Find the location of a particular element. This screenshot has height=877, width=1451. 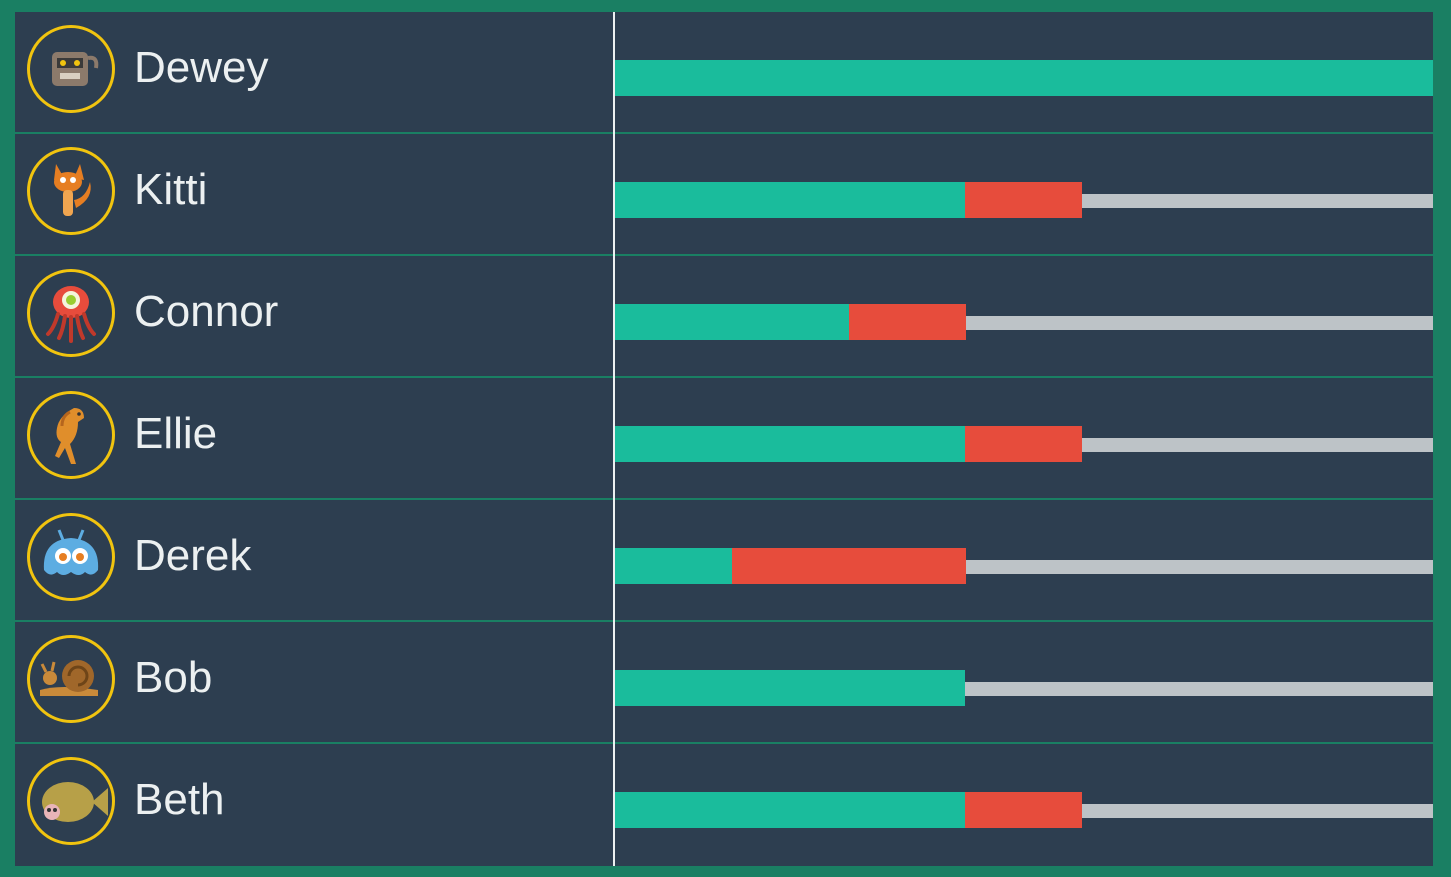

student-name: Derek is located at coordinates (193, 555).